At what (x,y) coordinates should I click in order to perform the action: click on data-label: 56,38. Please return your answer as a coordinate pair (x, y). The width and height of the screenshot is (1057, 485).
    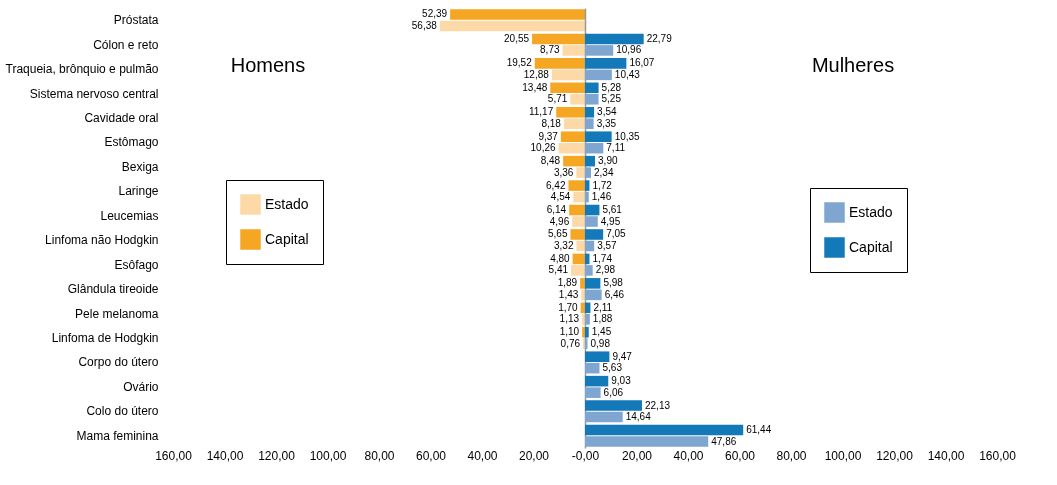
    Looking at the image, I should click on (424, 25).